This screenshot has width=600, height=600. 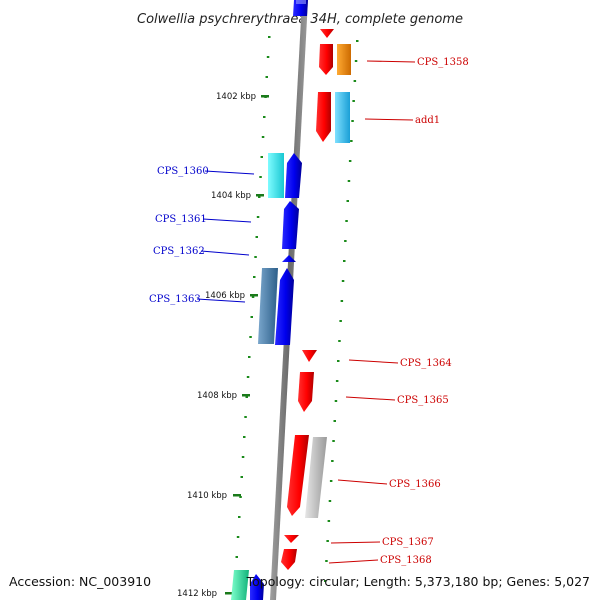 I want to click on accession-text: Accession: NC_003910, so click(x=80, y=581).